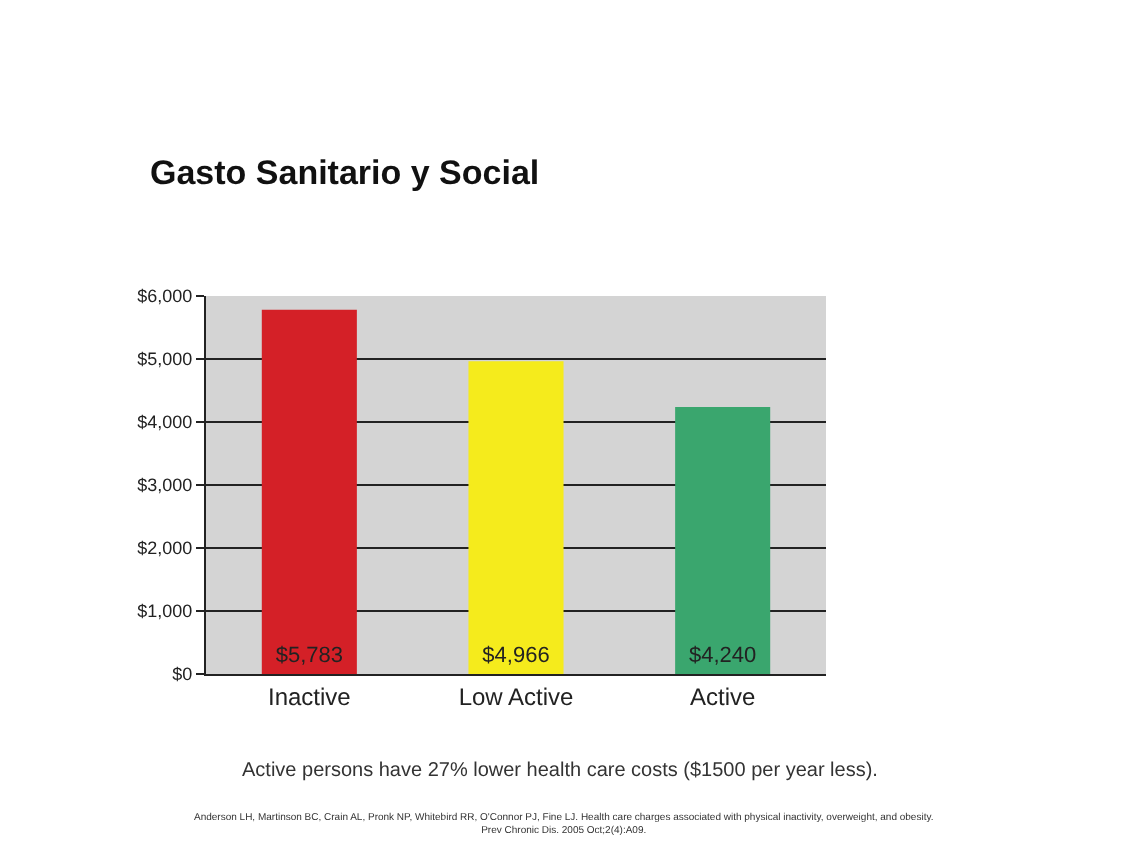 The width and height of the screenshot is (1130, 852). What do you see at coordinates (560, 771) in the screenshot?
I see `text: Active persons have 27% lower health care costs ($1500 per year less).` at bounding box center [560, 771].